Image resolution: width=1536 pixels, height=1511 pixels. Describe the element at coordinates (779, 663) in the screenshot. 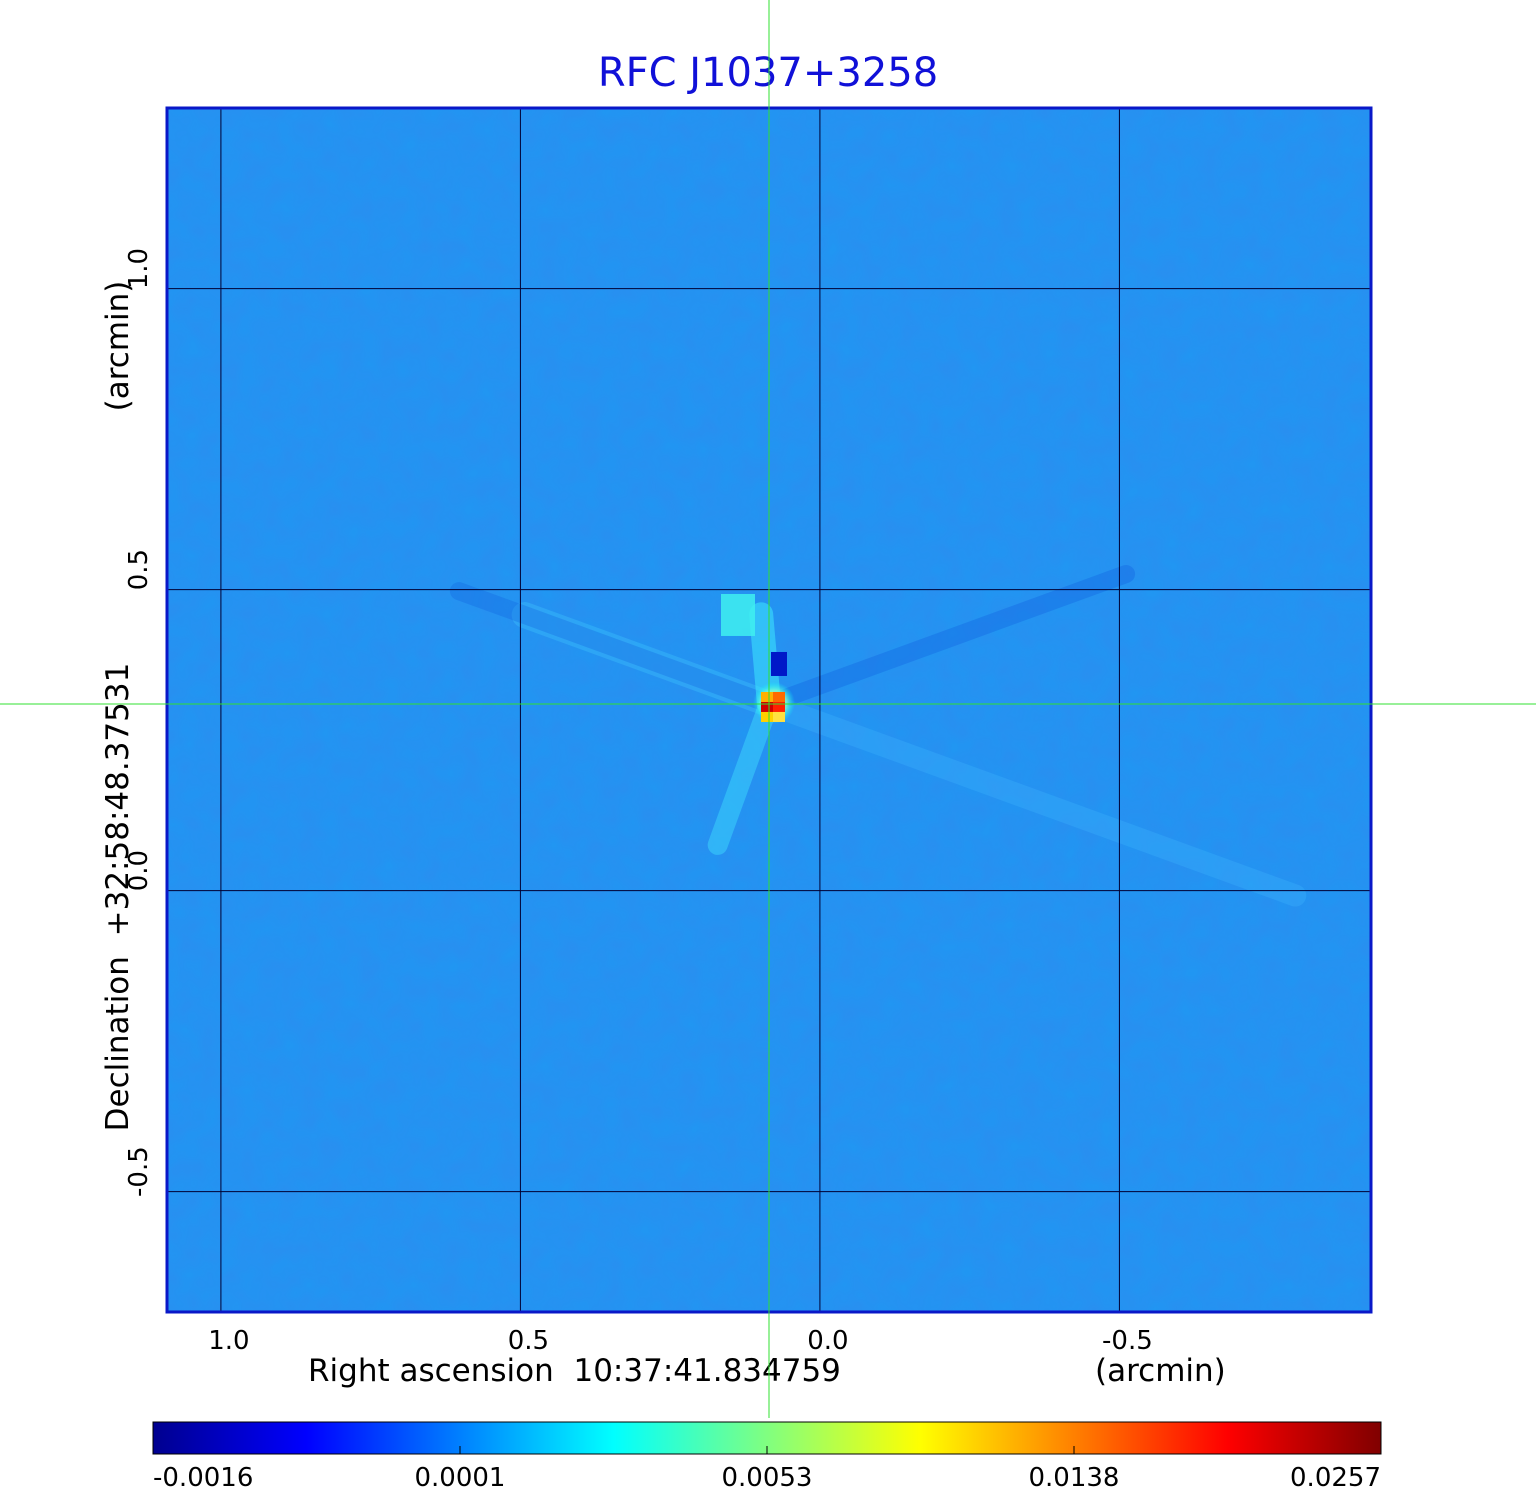

I see `source-negative-pixel` at that location.